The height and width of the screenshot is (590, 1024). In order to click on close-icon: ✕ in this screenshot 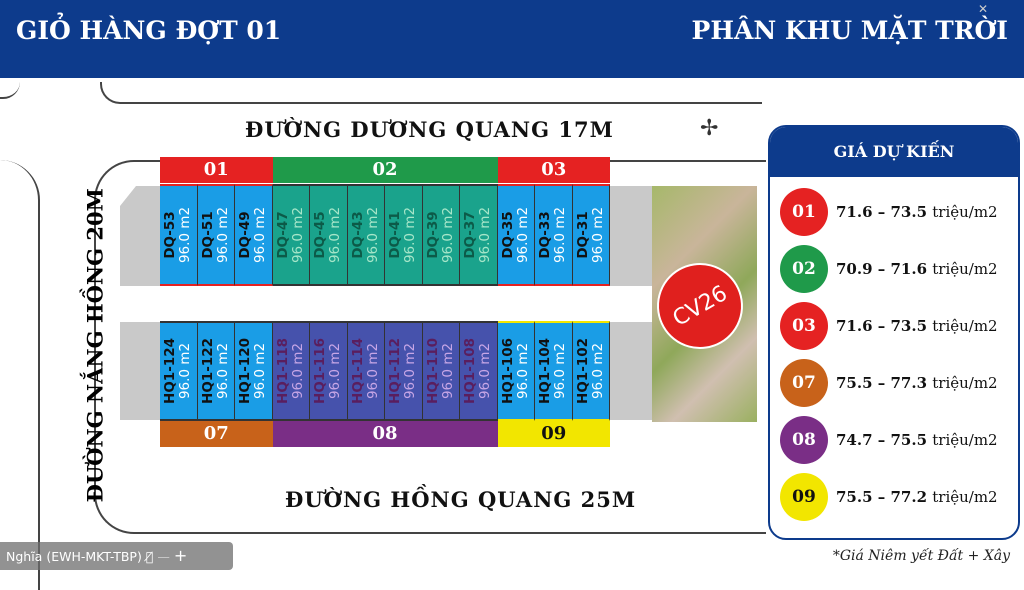, I will do `click(982, 9)`.